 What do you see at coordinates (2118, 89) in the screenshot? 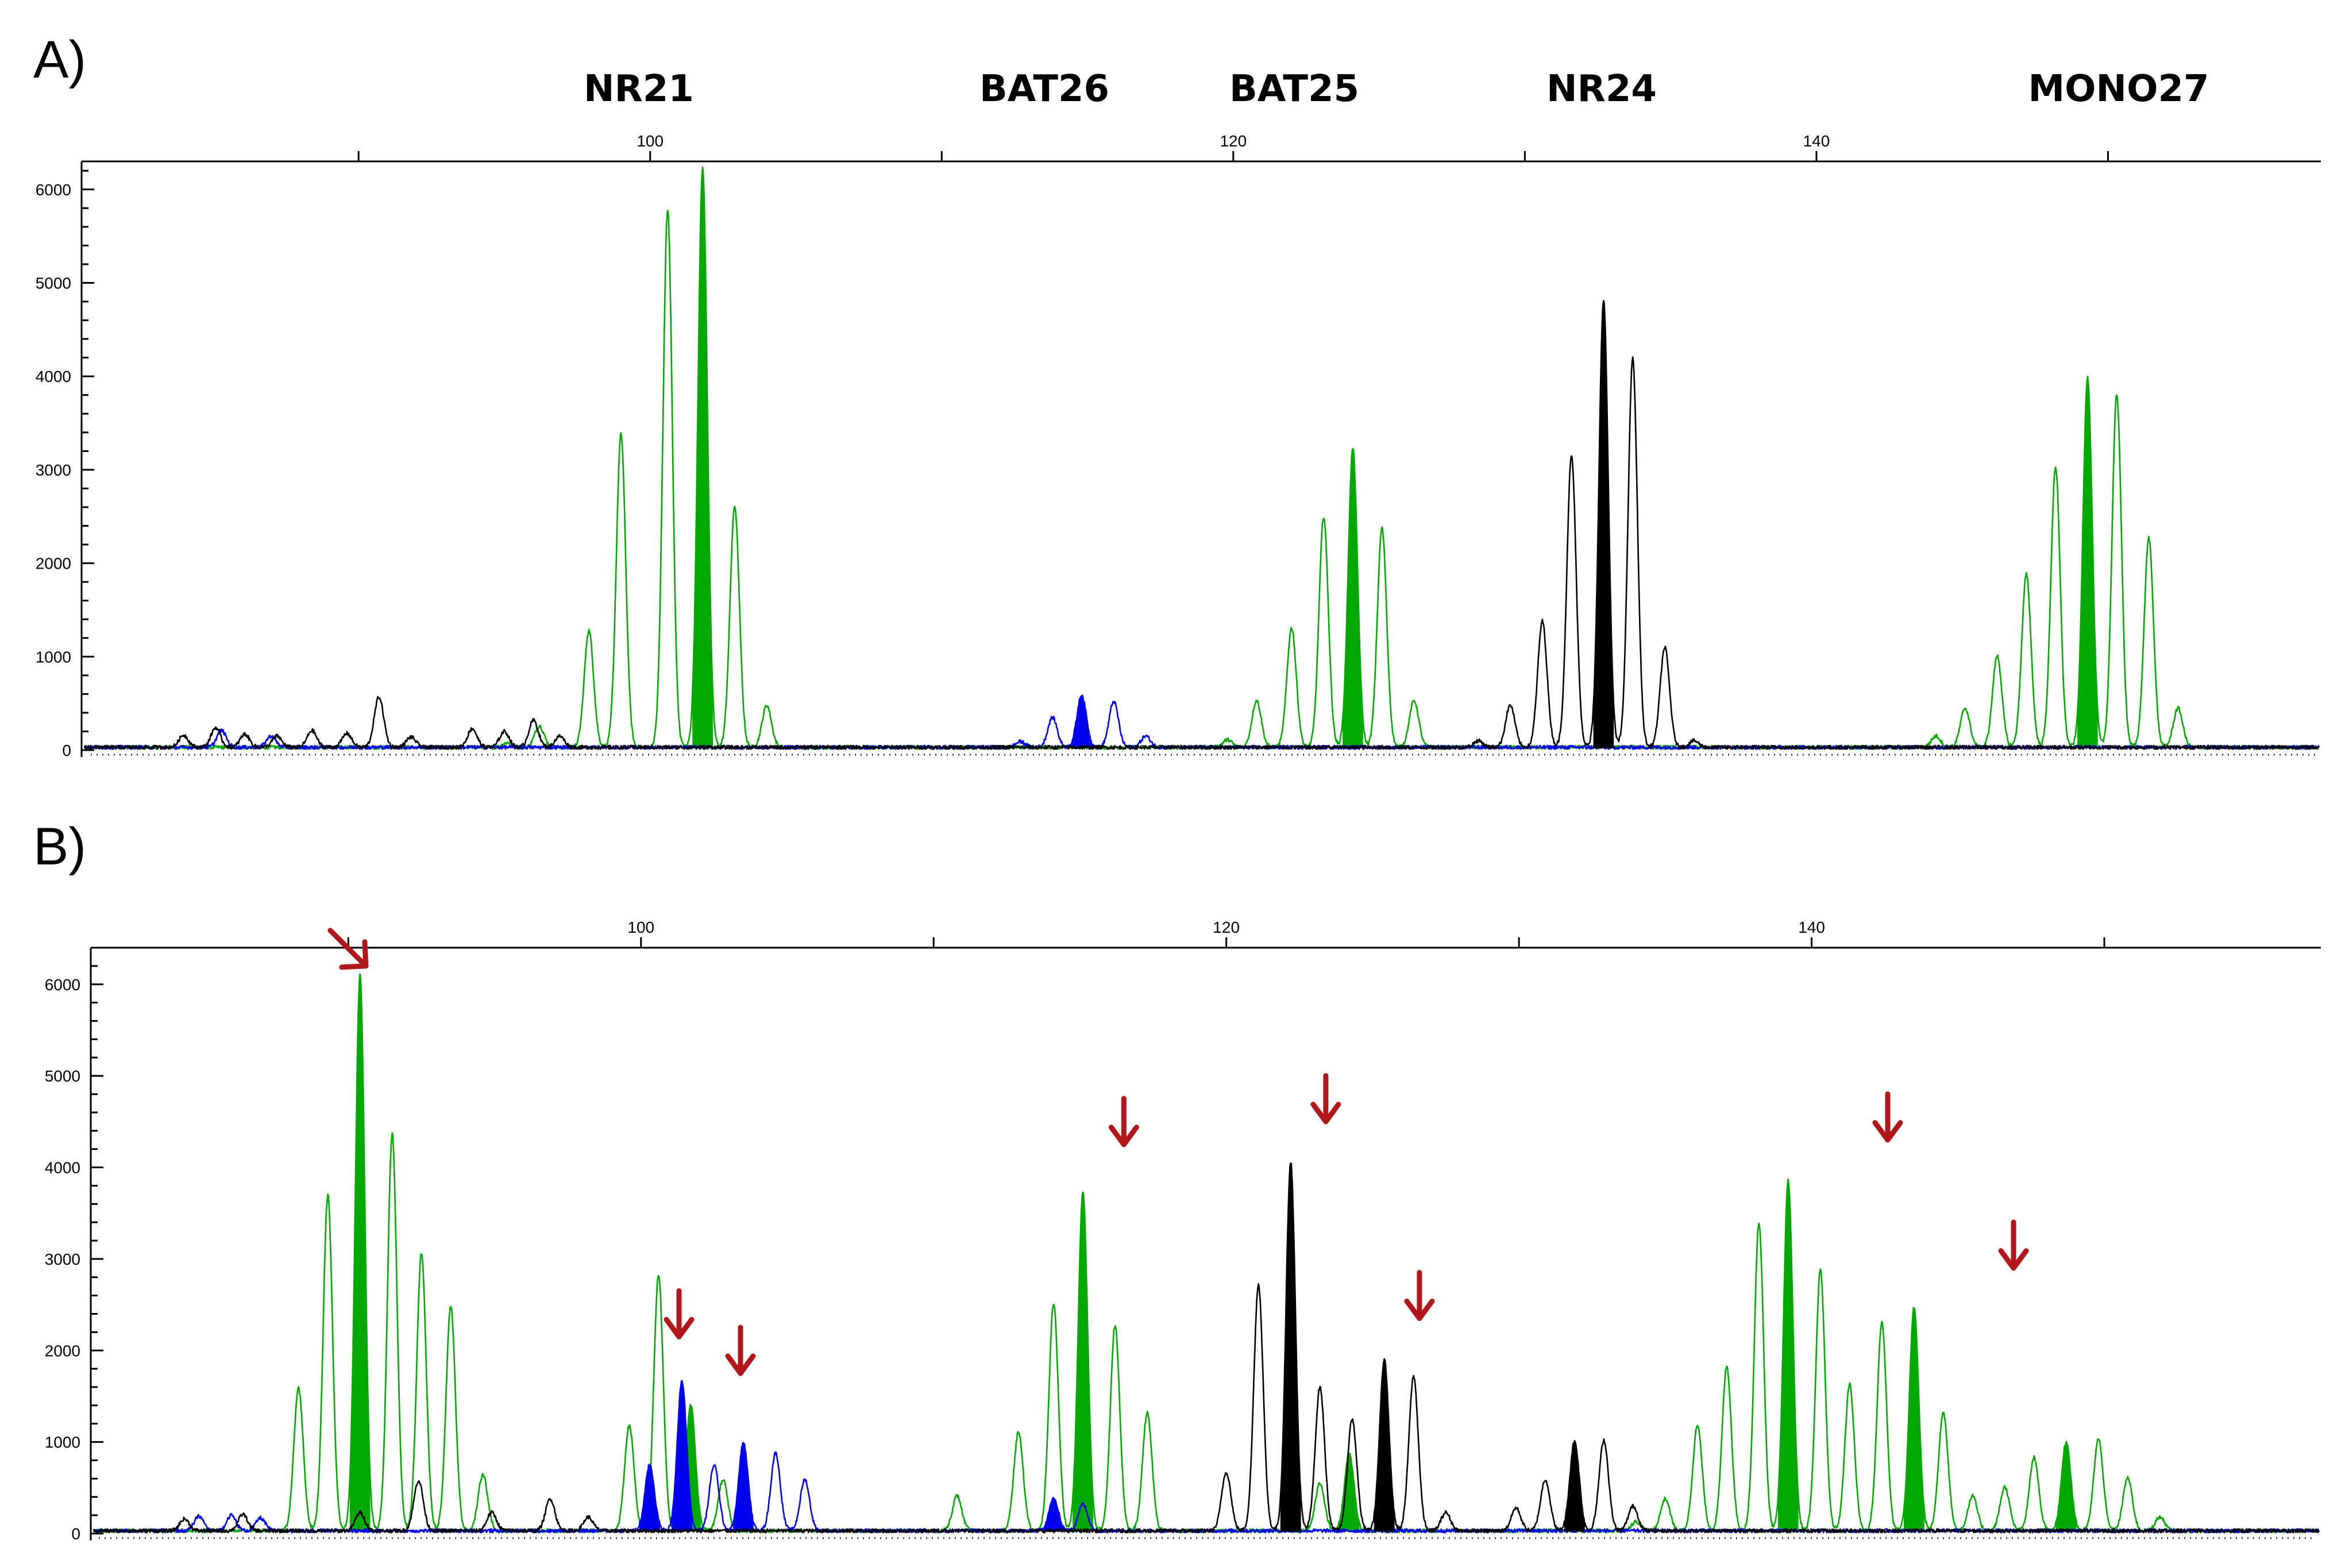
I see `marker-label-mono27: MONO27` at bounding box center [2118, 89].